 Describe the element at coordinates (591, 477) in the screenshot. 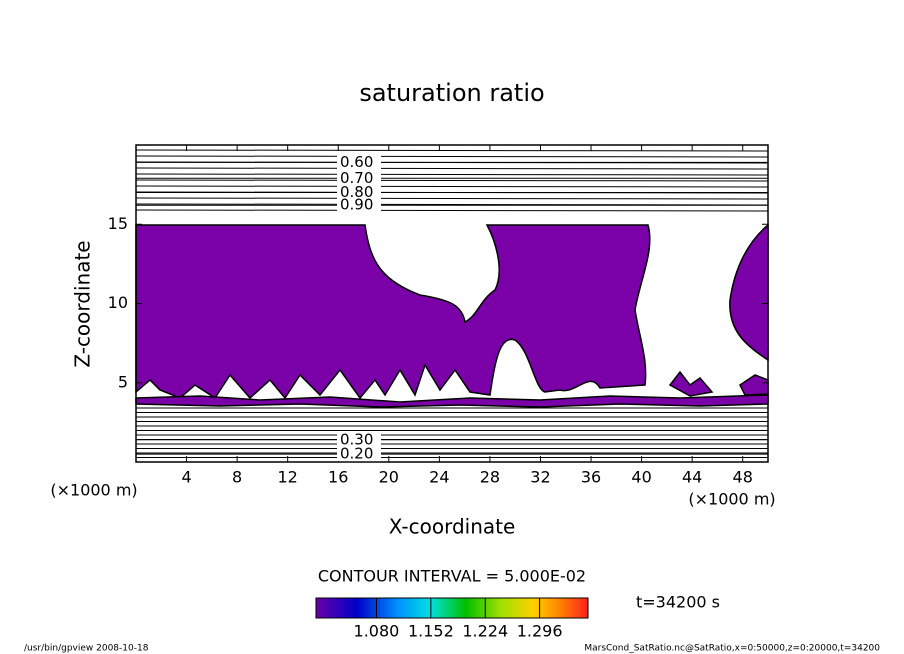

I see `x-tick-label: 36` at that location.